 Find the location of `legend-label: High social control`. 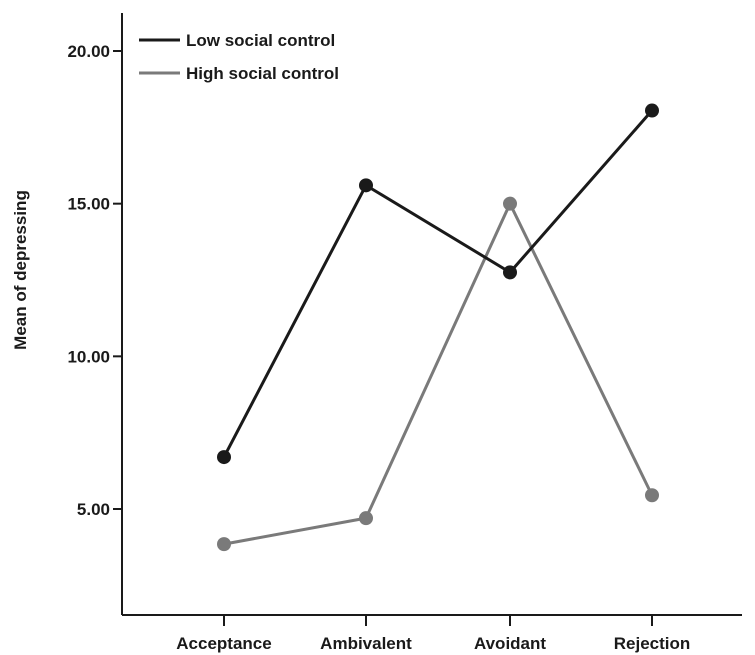

legend-label: High social control is located at coordinates (262, 73).